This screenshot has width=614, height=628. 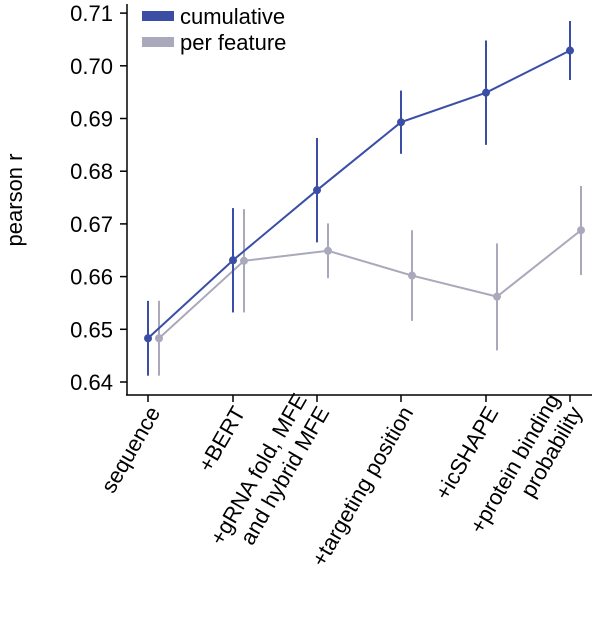 What do you see at coordinates (91, 382) in the screenshot?
I see `y-tick-label: 0.64` at bounding box center [91, 382].